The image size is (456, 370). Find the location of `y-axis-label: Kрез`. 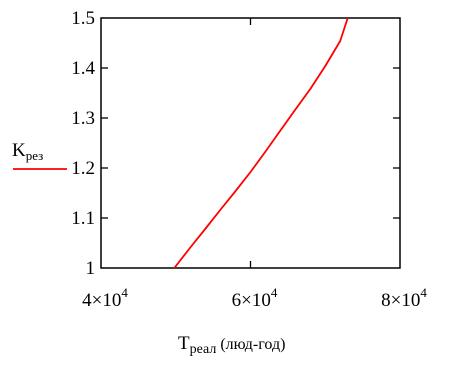

y-axis-label: Kрез is located at coordinates (27, 151).